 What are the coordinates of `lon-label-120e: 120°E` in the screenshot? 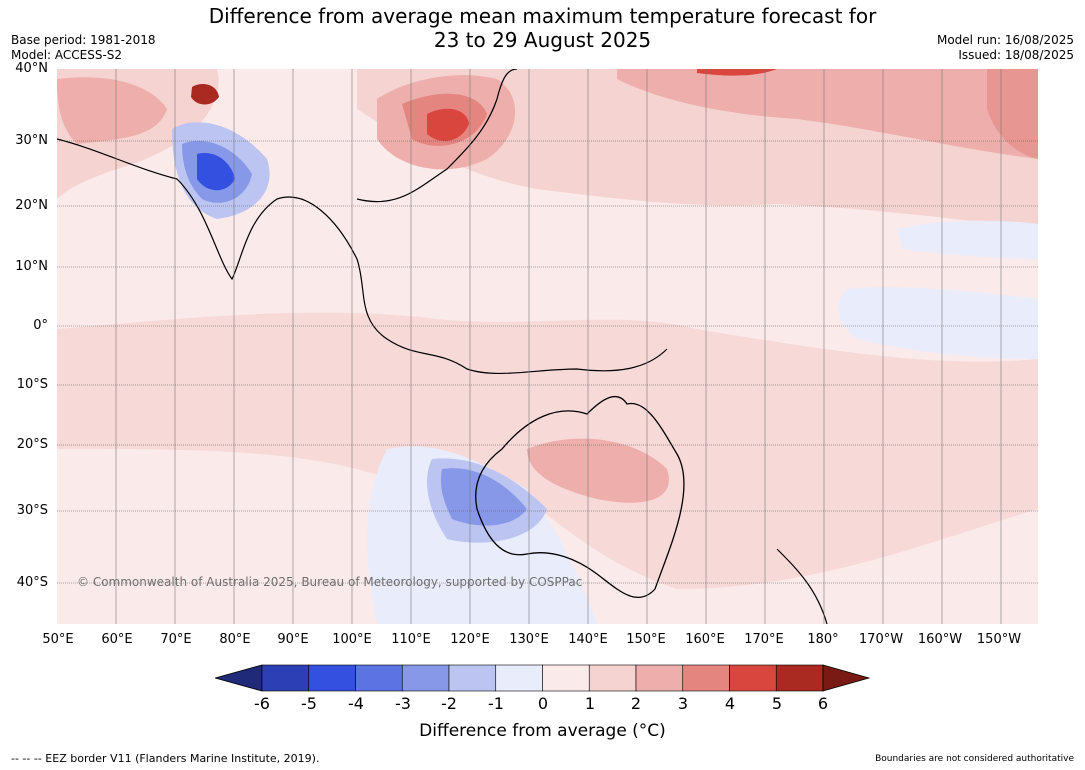 It's located at (470, 639).